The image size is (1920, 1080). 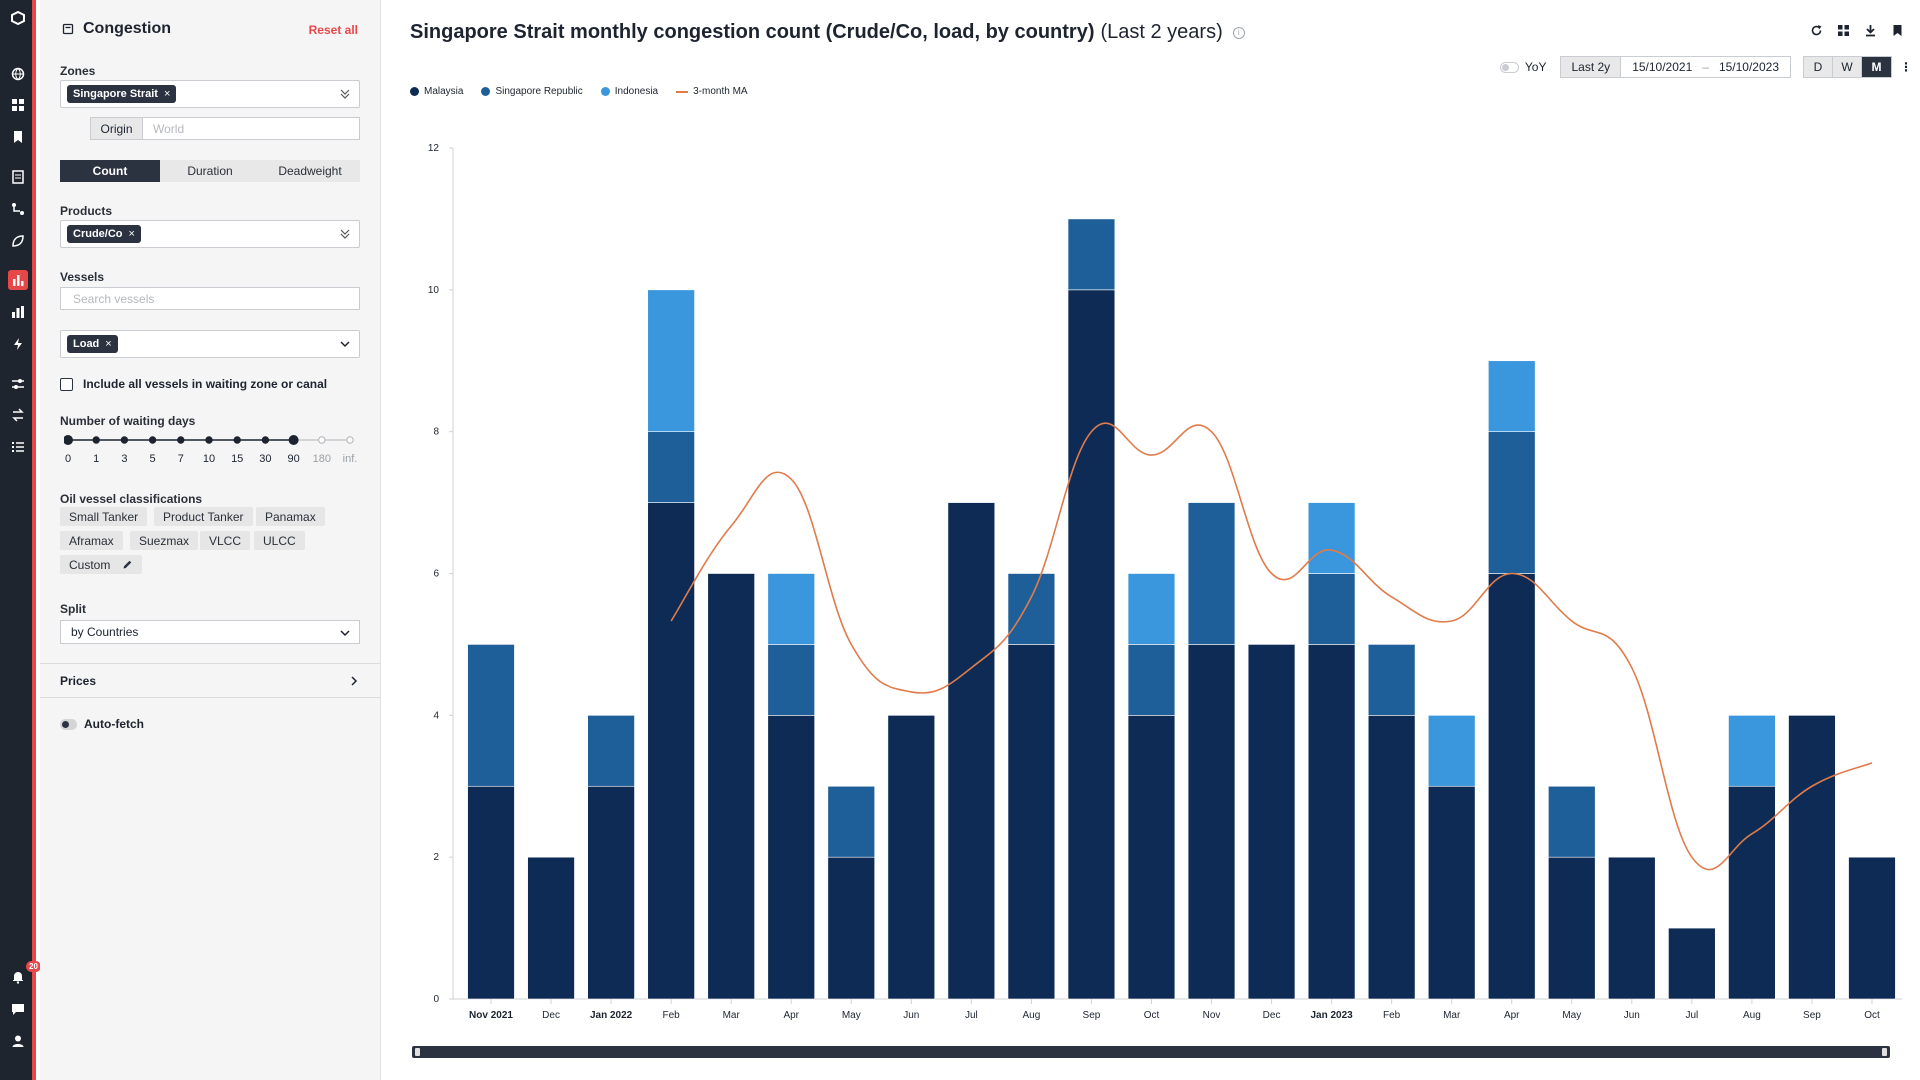 I want to click on tab-deadweight: Deadweight, so click(x=310, y=171).